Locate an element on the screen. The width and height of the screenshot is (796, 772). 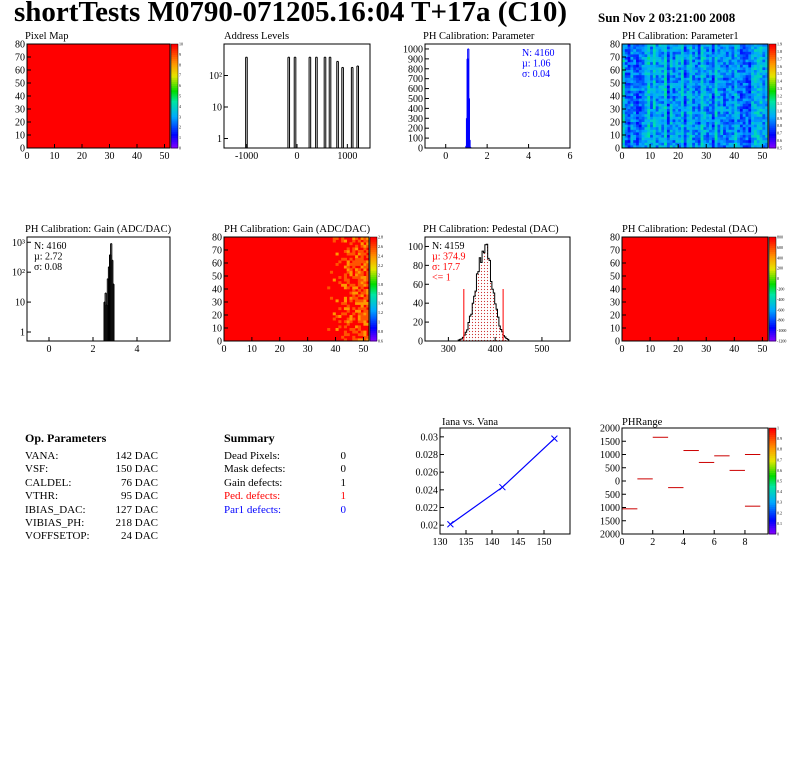
palette-label: -200 is located at coordinates (780, 289).